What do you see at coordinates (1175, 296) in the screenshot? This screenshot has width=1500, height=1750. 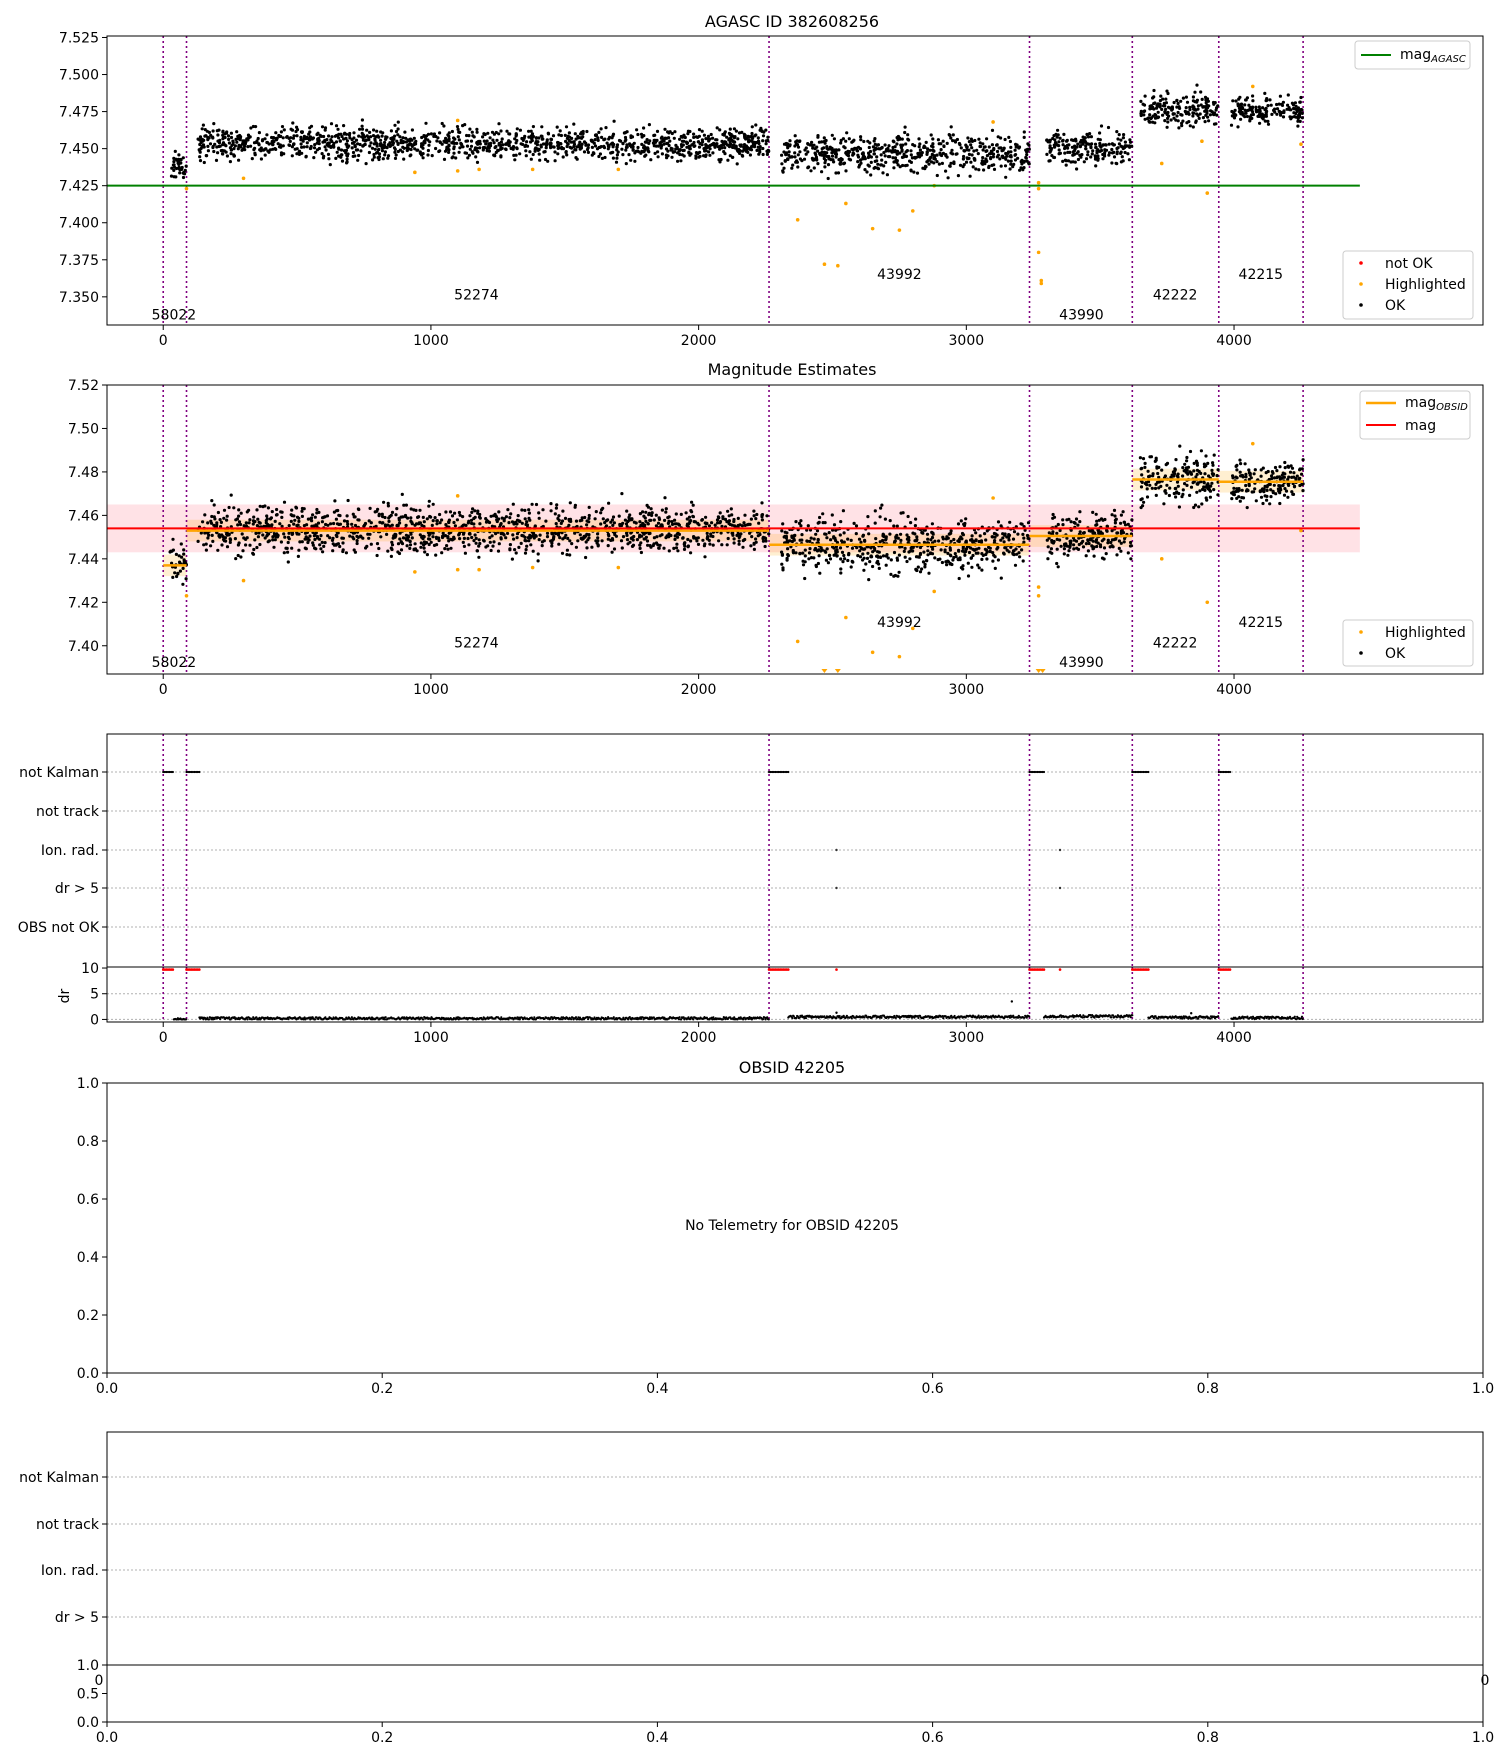 I see `obsid-label: 42222` at bounding box center [1175, 296].